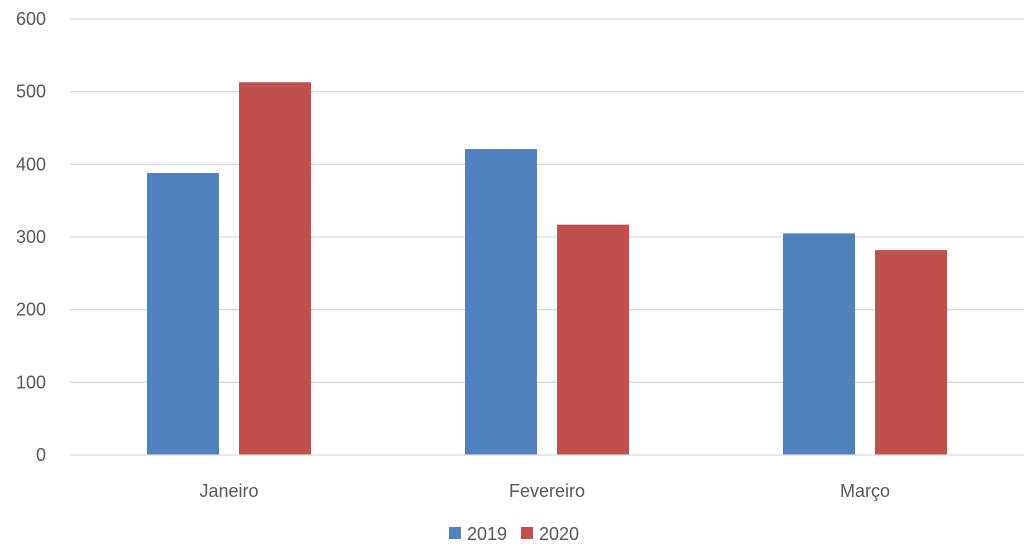  I want to click on y-tick-label: 200, so click(31, 310).